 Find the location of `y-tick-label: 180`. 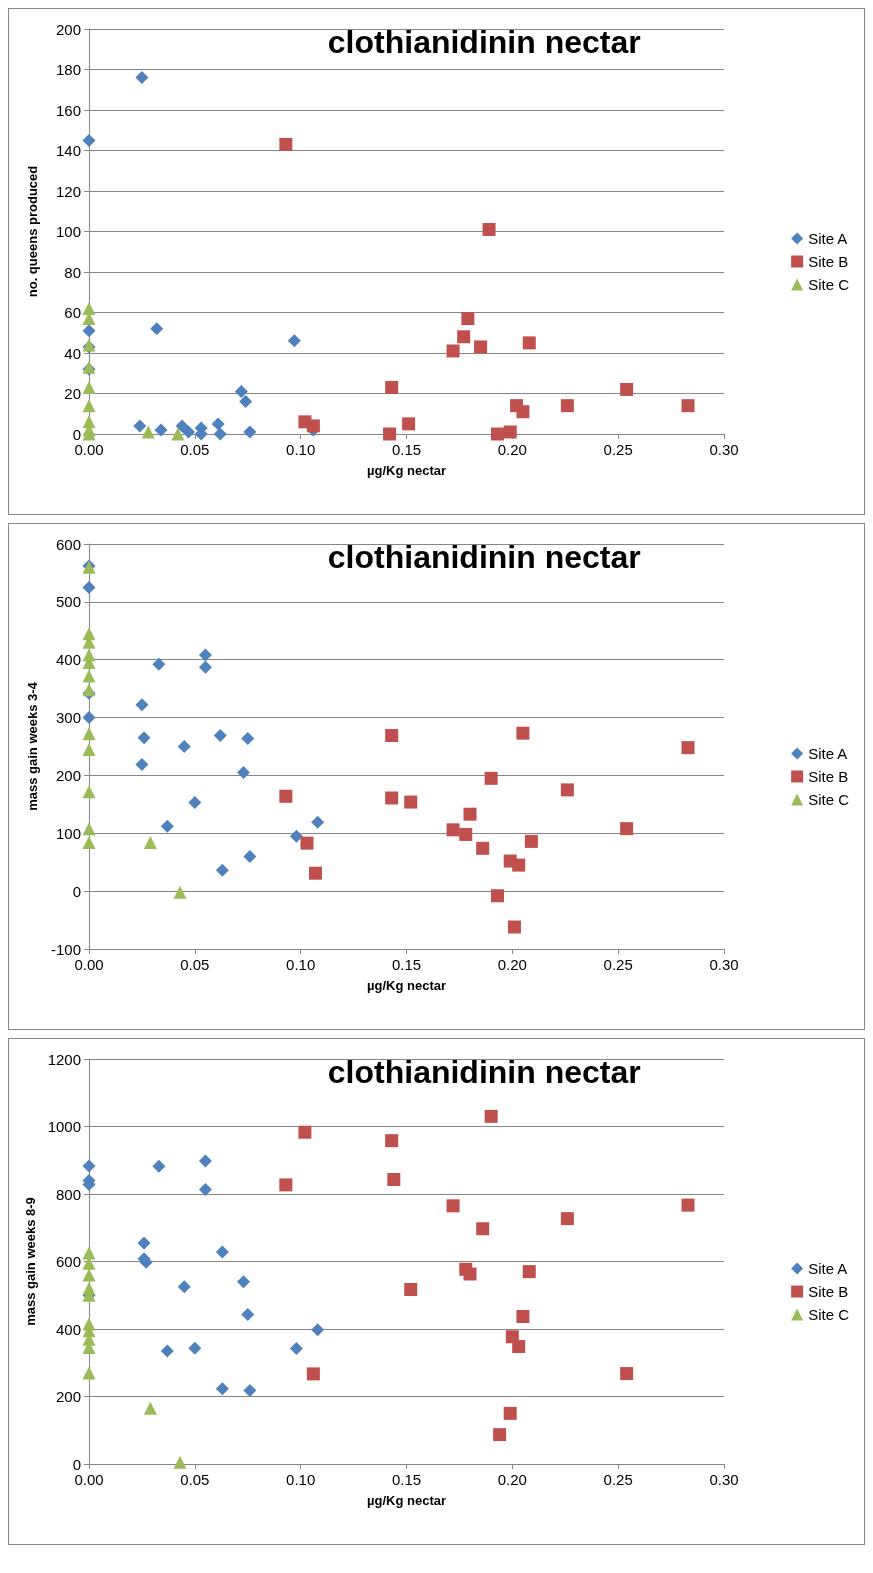

y-tick-label: 180 is located at coordinates (68, 69).